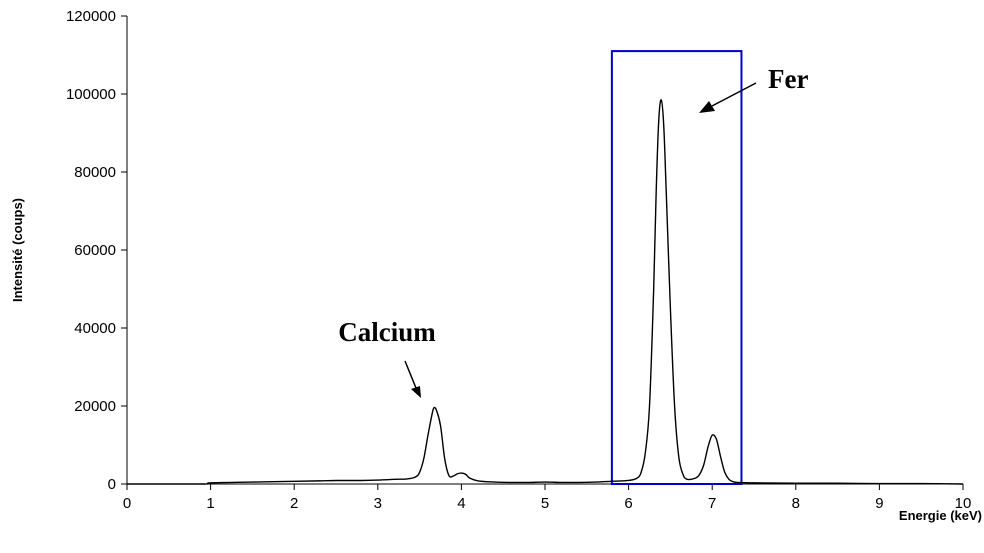 The height and width of the screenshot is (553, 984). What do you see at coordinates (95, 328) in the screenshot?
I see `y-tick-label: 40000` at bounding box center [95, 328].